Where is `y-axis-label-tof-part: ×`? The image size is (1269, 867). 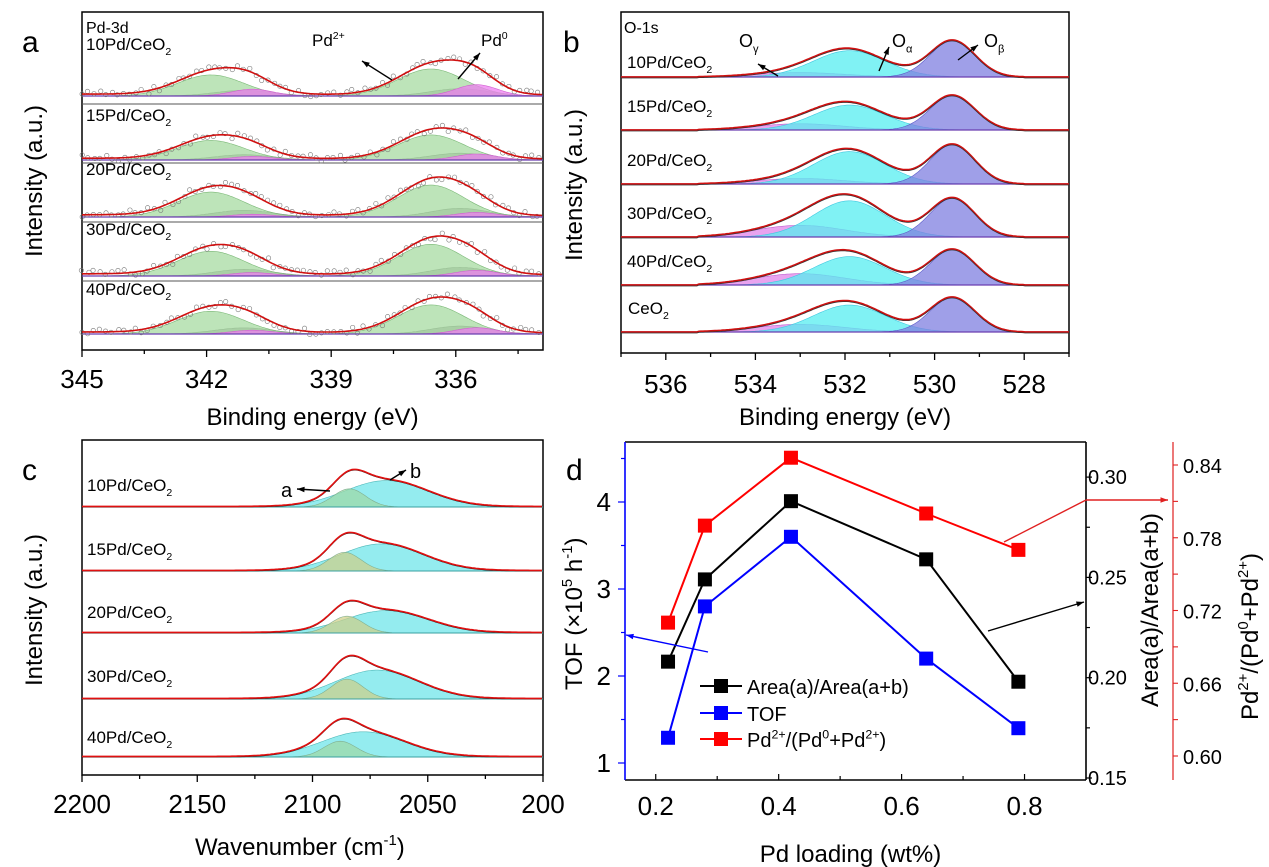
y-axis-label-tof-part: × is located at coordinates (574, 621).